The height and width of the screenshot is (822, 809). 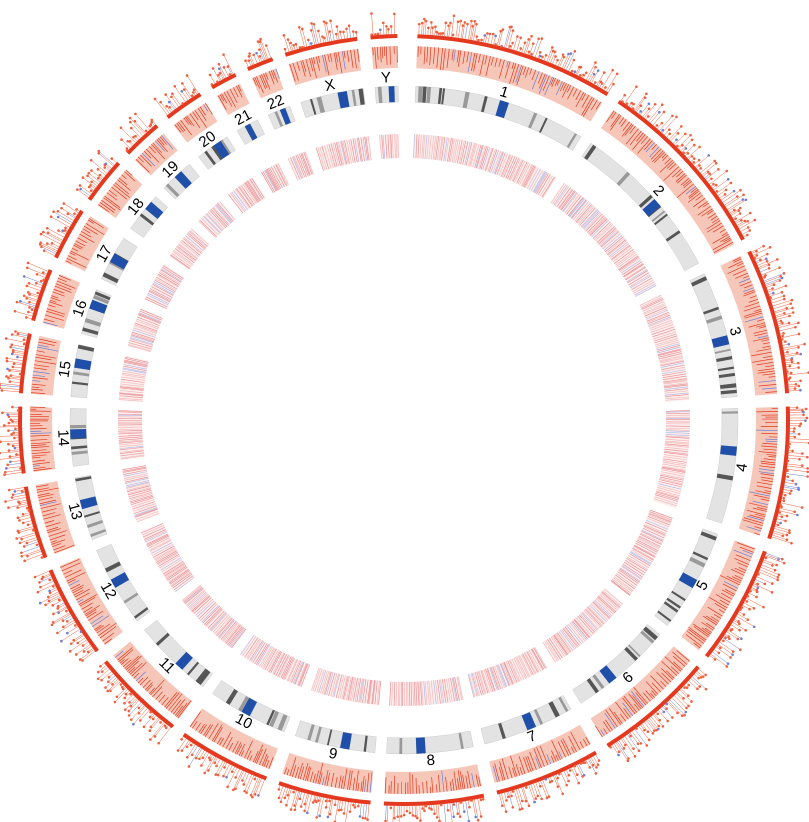 I want to click on chromosome-group: 3, so click(x=724, y=323).